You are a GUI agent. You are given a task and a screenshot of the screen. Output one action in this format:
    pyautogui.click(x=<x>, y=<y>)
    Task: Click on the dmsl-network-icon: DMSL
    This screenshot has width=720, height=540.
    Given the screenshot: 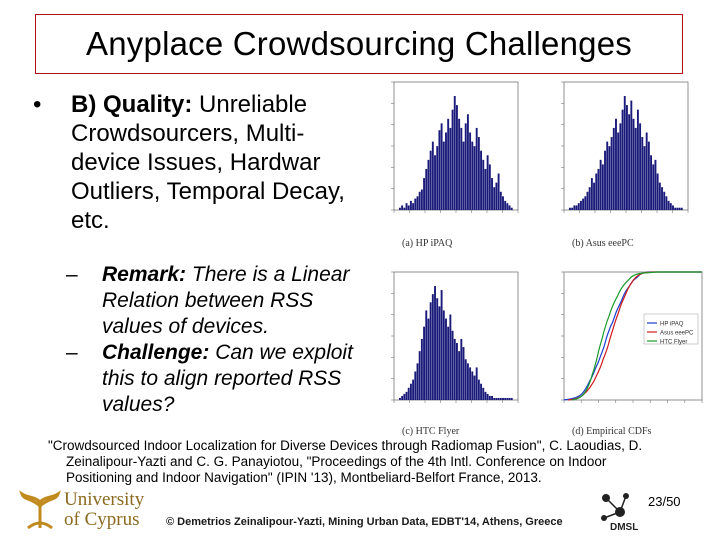 What is the action you would take?
    pyautogui.click(x=619, y=513)
    